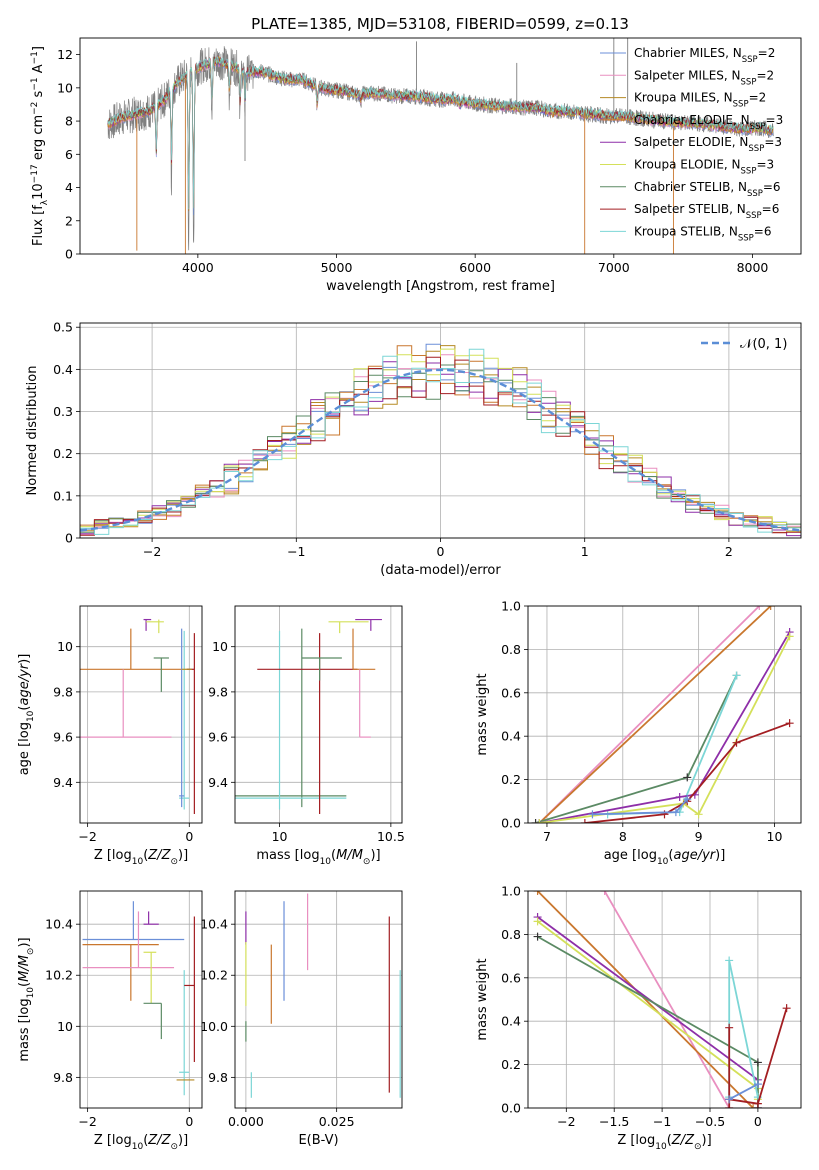 This screenshot has width=819, height=1170. Describe the element at coordinates (63, 495) in the screenshot. I see `y-tick-label: 0.1` at that location.